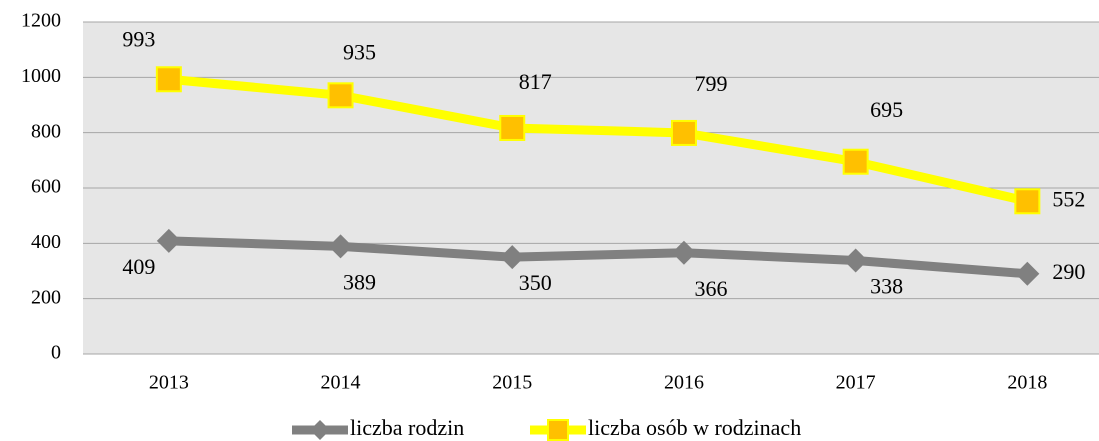 The image size is (1099, 441). I want to click on x-tick-label: 2018, so click(1027, 383).